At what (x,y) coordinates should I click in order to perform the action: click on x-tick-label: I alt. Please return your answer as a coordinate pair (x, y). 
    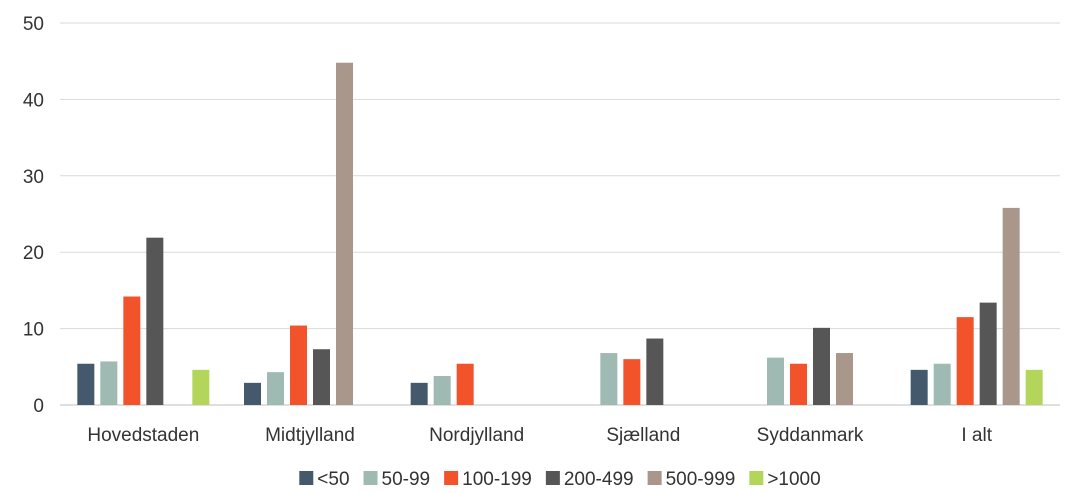
    Looking at the image, I should click on (976, 435).